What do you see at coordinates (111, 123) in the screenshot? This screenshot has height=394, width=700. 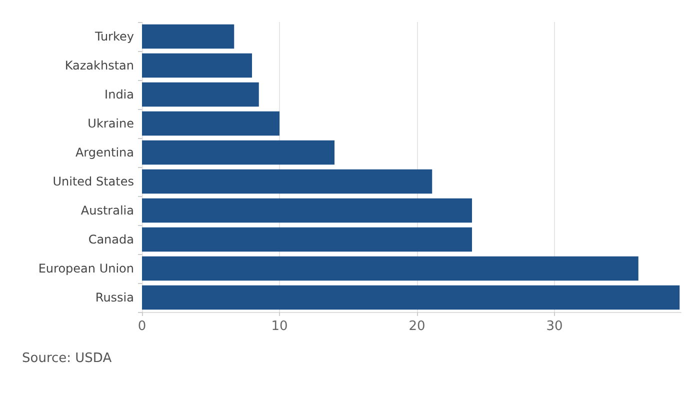 I see `y-tick-label: Ukraine` at bounding box center [111, 123].